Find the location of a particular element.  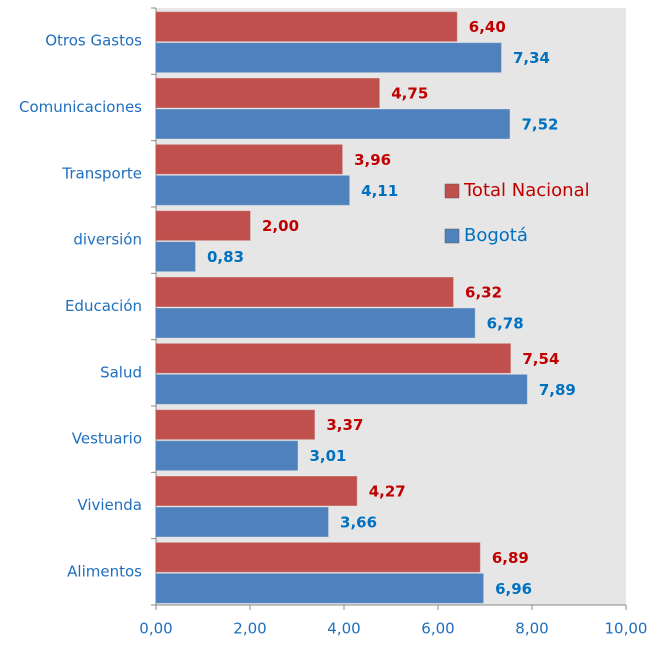

value-label: 3,01 is located at coordinates (327, 456).